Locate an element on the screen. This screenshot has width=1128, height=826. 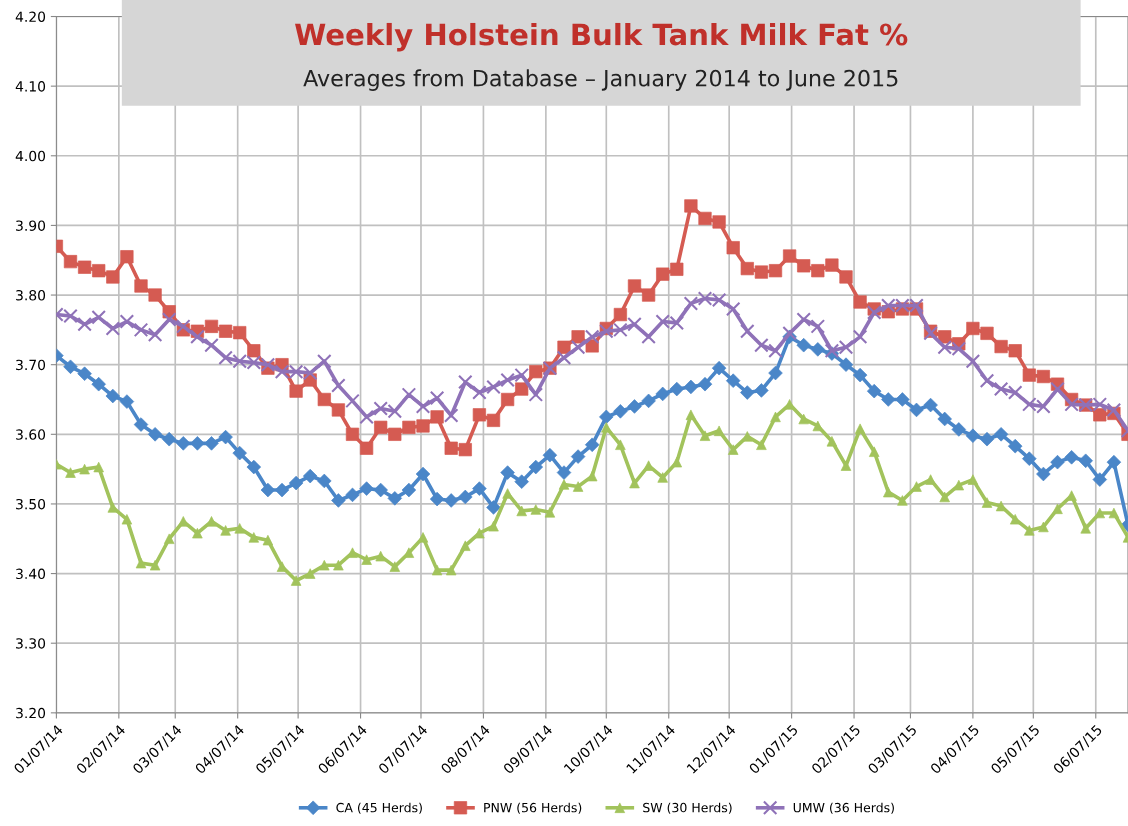
y-tick-label: 3.60 is located at coordinates (31, 434).